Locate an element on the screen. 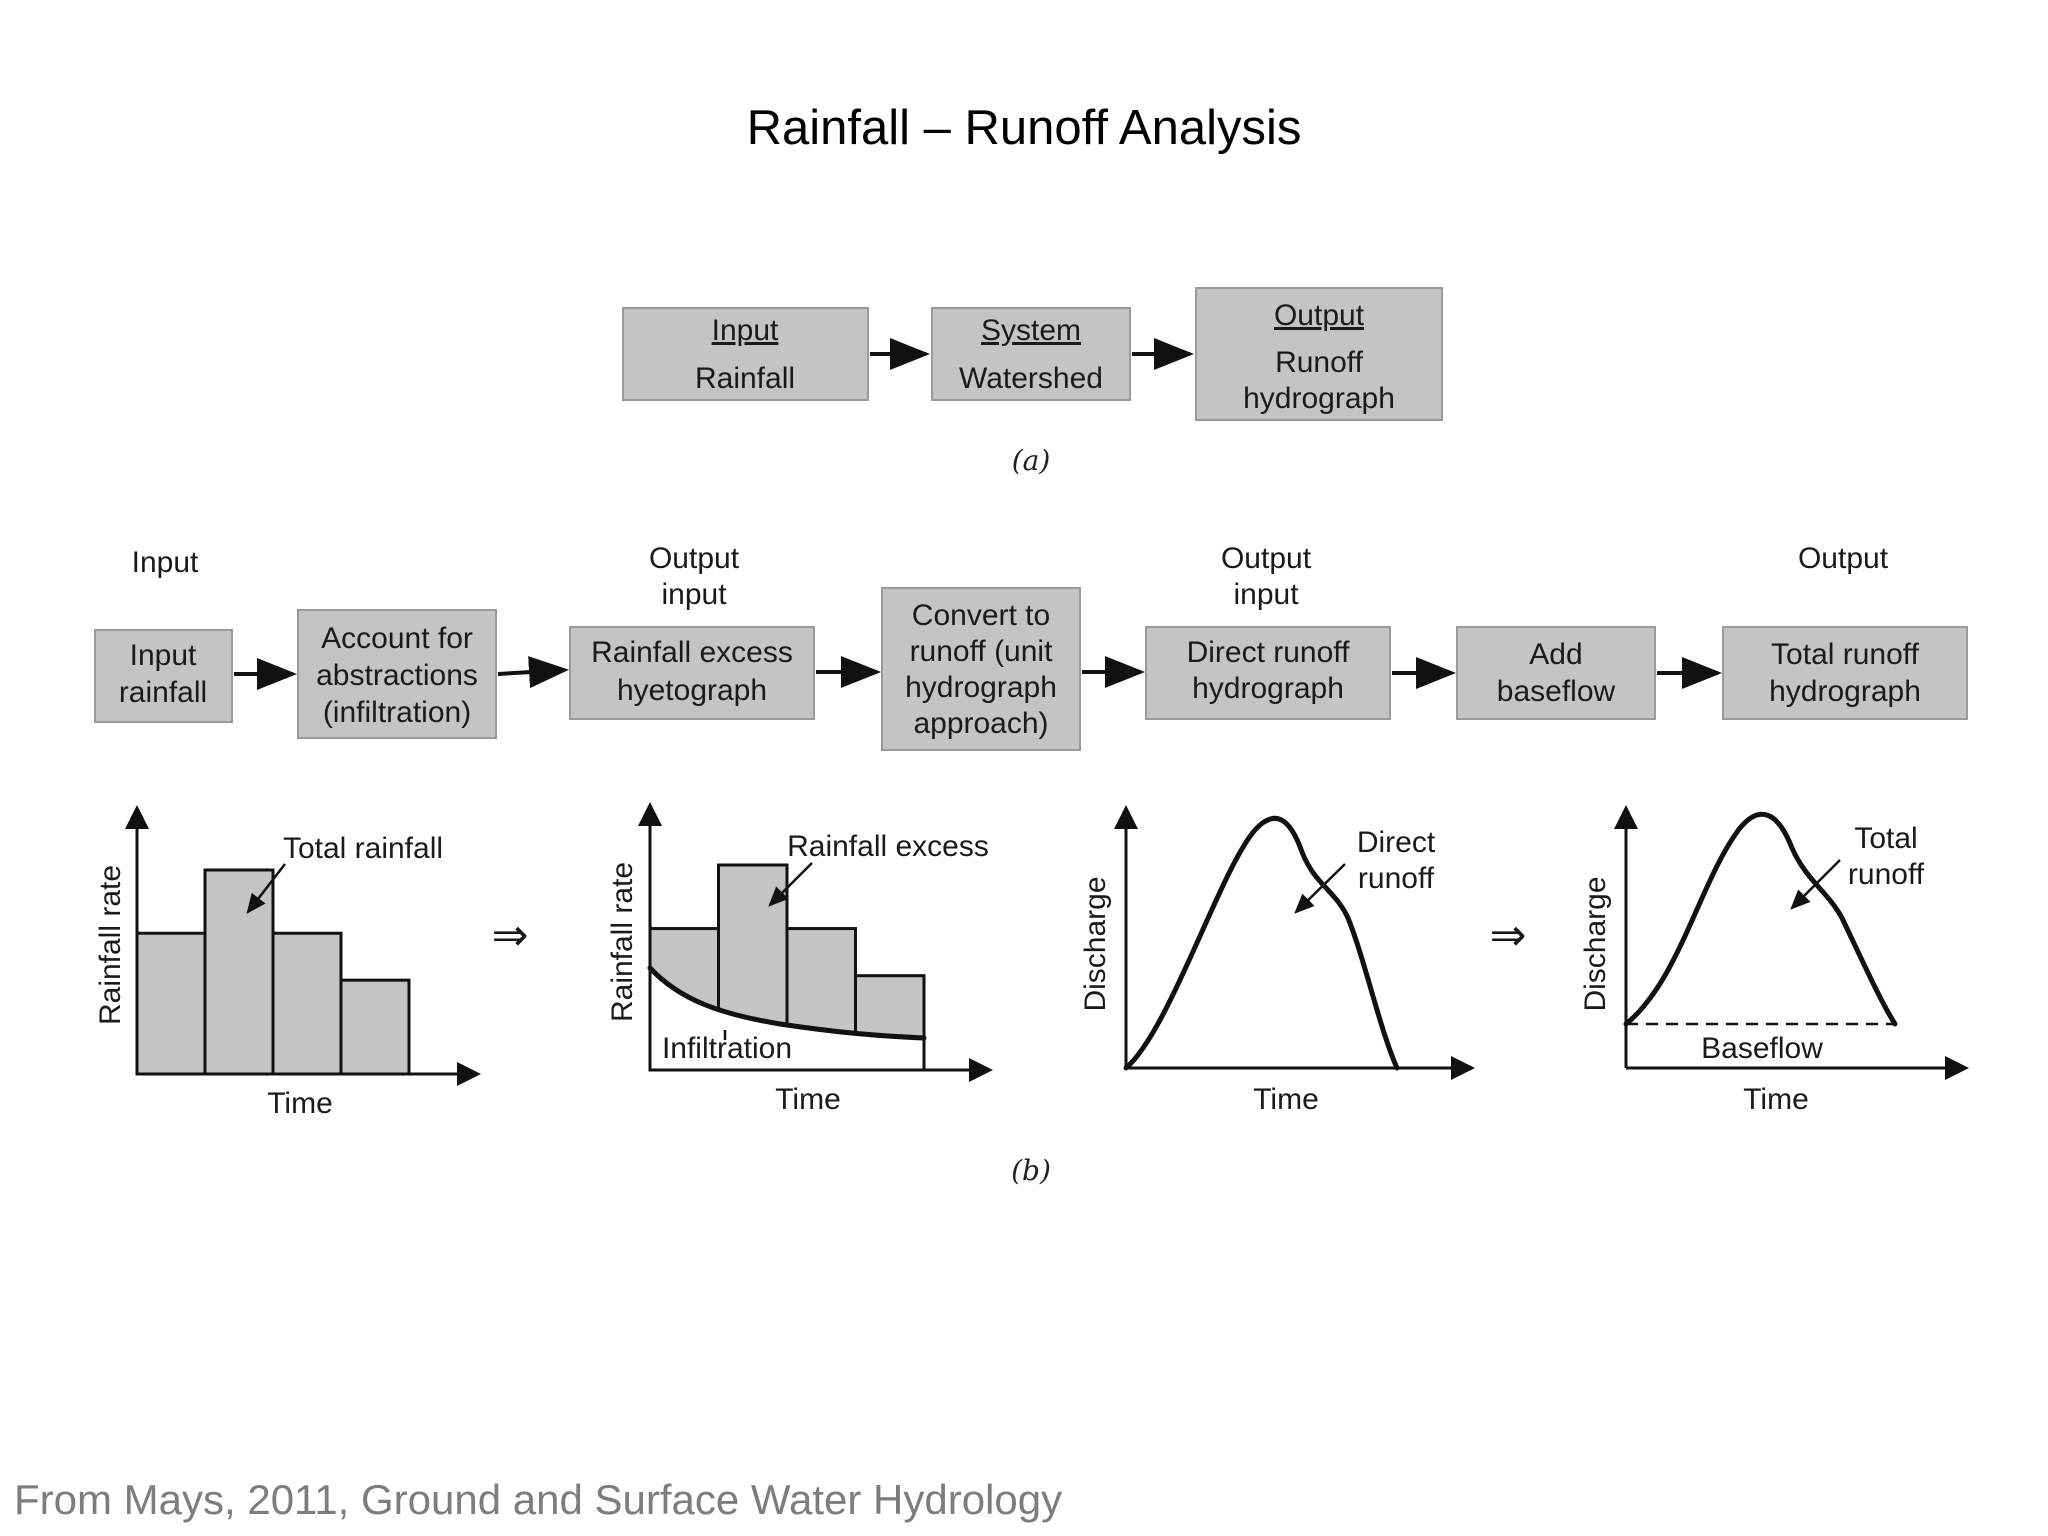 This screenshot has width=2048, height=1536. step-4-line-3: hydrograph is located at coordinates (981, 687).